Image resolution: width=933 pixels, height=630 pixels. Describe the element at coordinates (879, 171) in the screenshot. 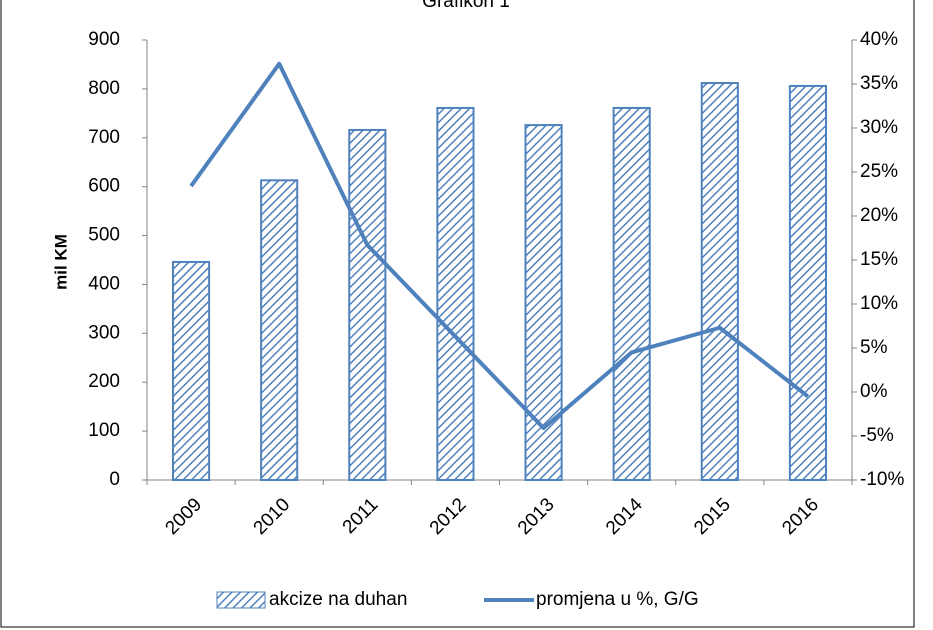

I see `y2-tick-label: 25%` at that location.